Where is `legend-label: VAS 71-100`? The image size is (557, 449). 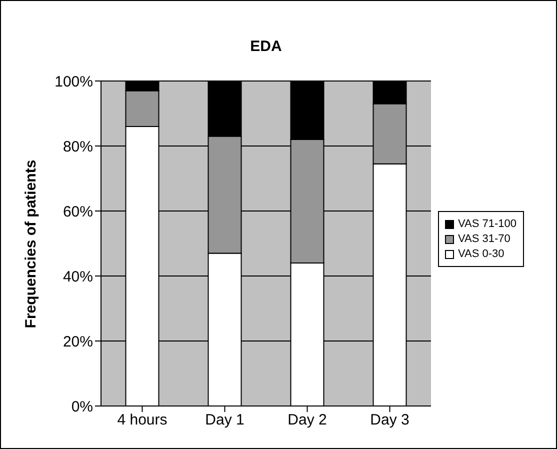 legend-label: VAS 71-100 is located at coordinates (487, 224).